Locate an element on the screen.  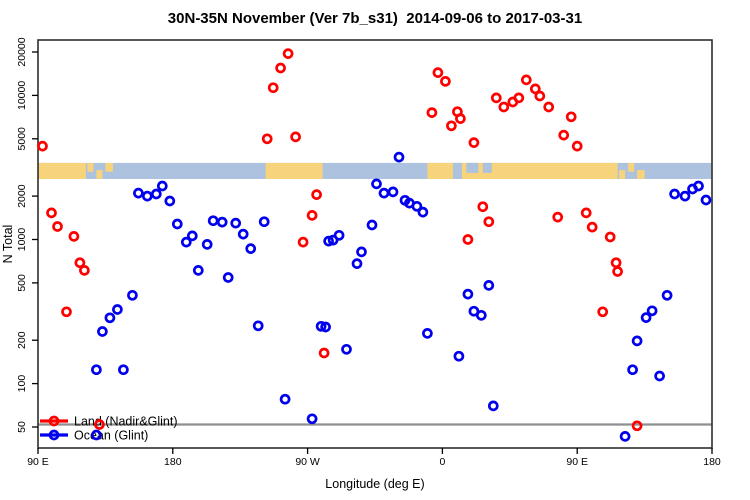
legend: Land (Nadir&Glint)Ocean (Glint) is located at coordinates (109, 429).